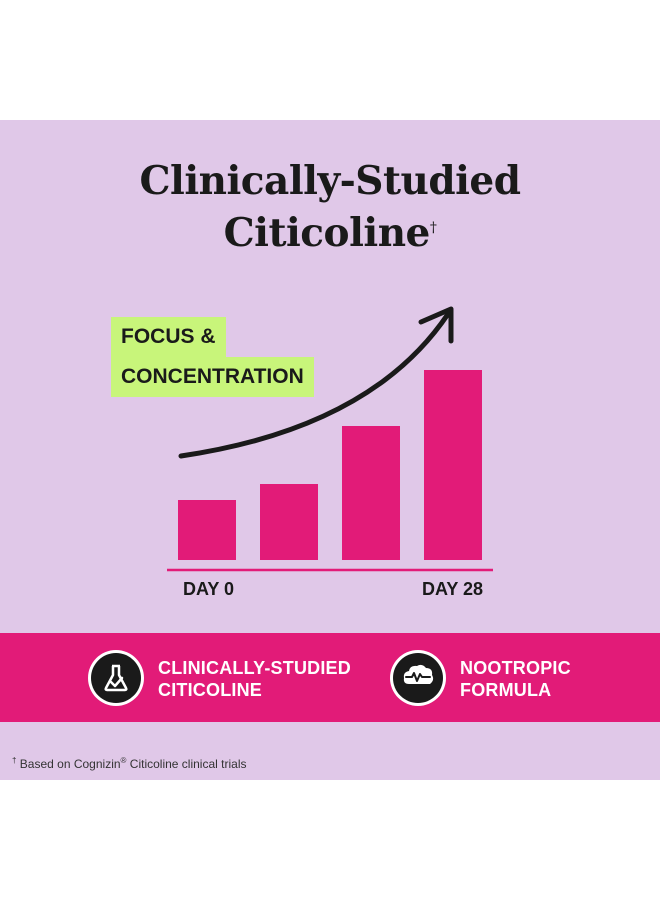 The height and width of the screenshot is (900, 660). I want to click on title-dagger: †, so click(433, 228).